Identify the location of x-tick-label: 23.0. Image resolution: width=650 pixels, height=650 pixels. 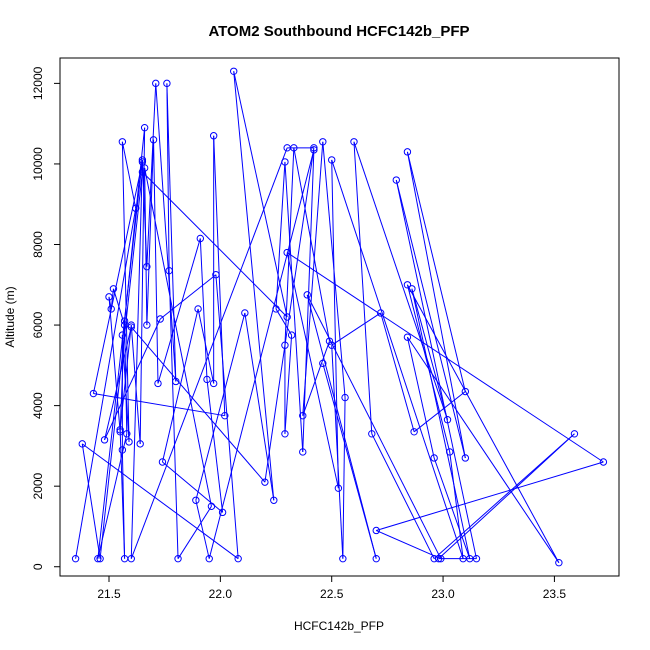
(443, 594).